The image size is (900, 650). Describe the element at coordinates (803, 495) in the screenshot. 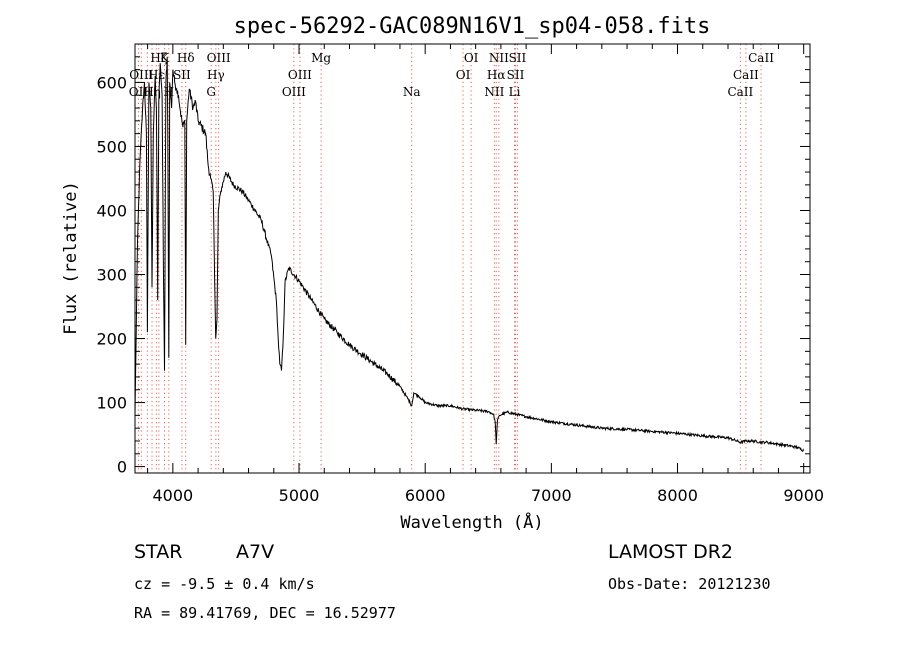

I see `x-tick-label: 9000` at that location.